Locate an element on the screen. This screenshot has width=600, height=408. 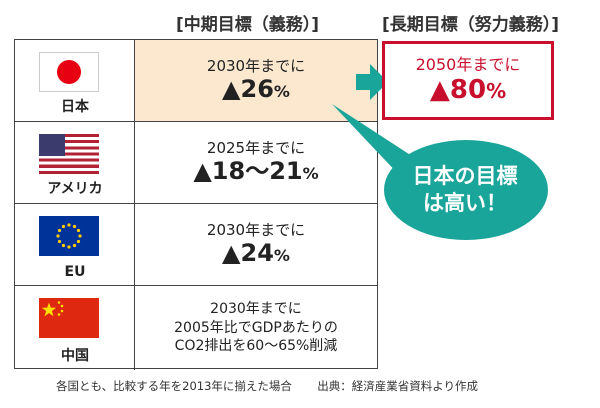
table-row-usa: アメリカ 2025年までに ▲18〜21% is located at coordinates (196, 163).